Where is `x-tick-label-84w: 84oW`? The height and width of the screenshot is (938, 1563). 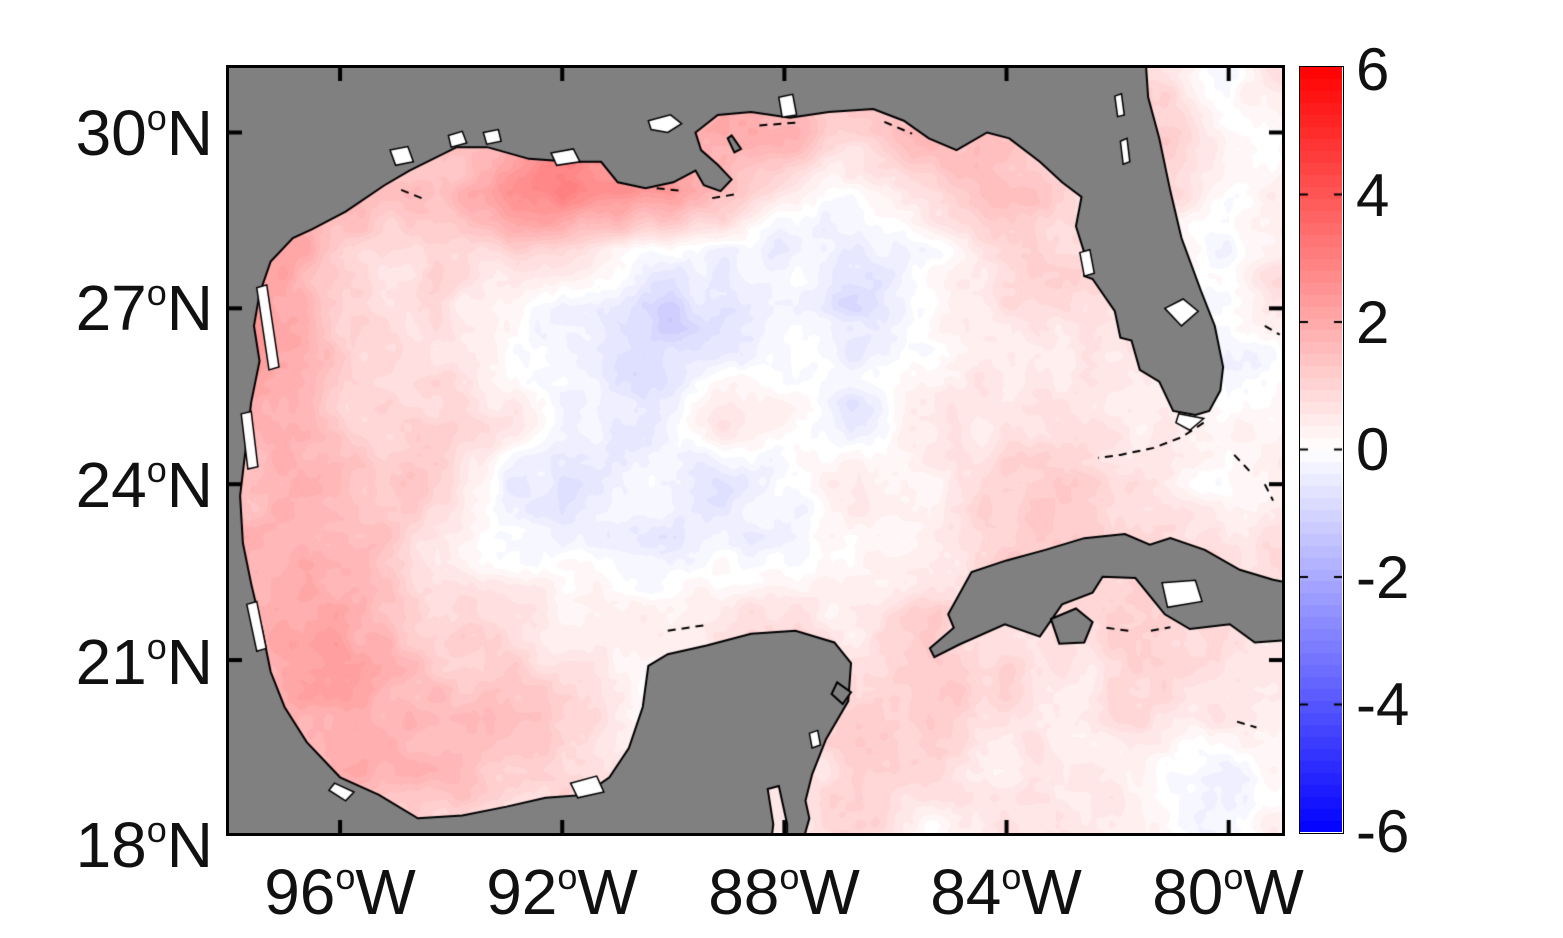 x-tick-label-84w: 84oW is located at coordinates (1006, 892).